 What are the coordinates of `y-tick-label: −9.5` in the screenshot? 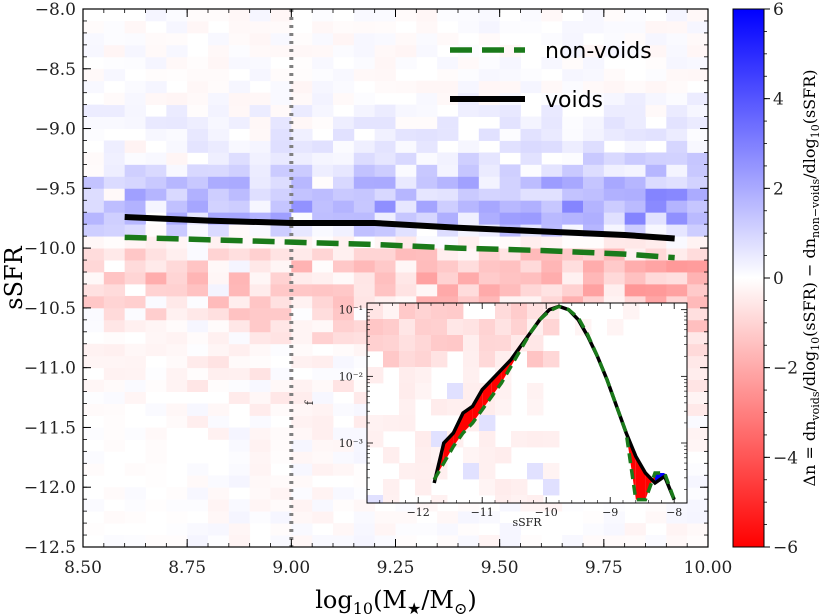 It's located at (55, 189).